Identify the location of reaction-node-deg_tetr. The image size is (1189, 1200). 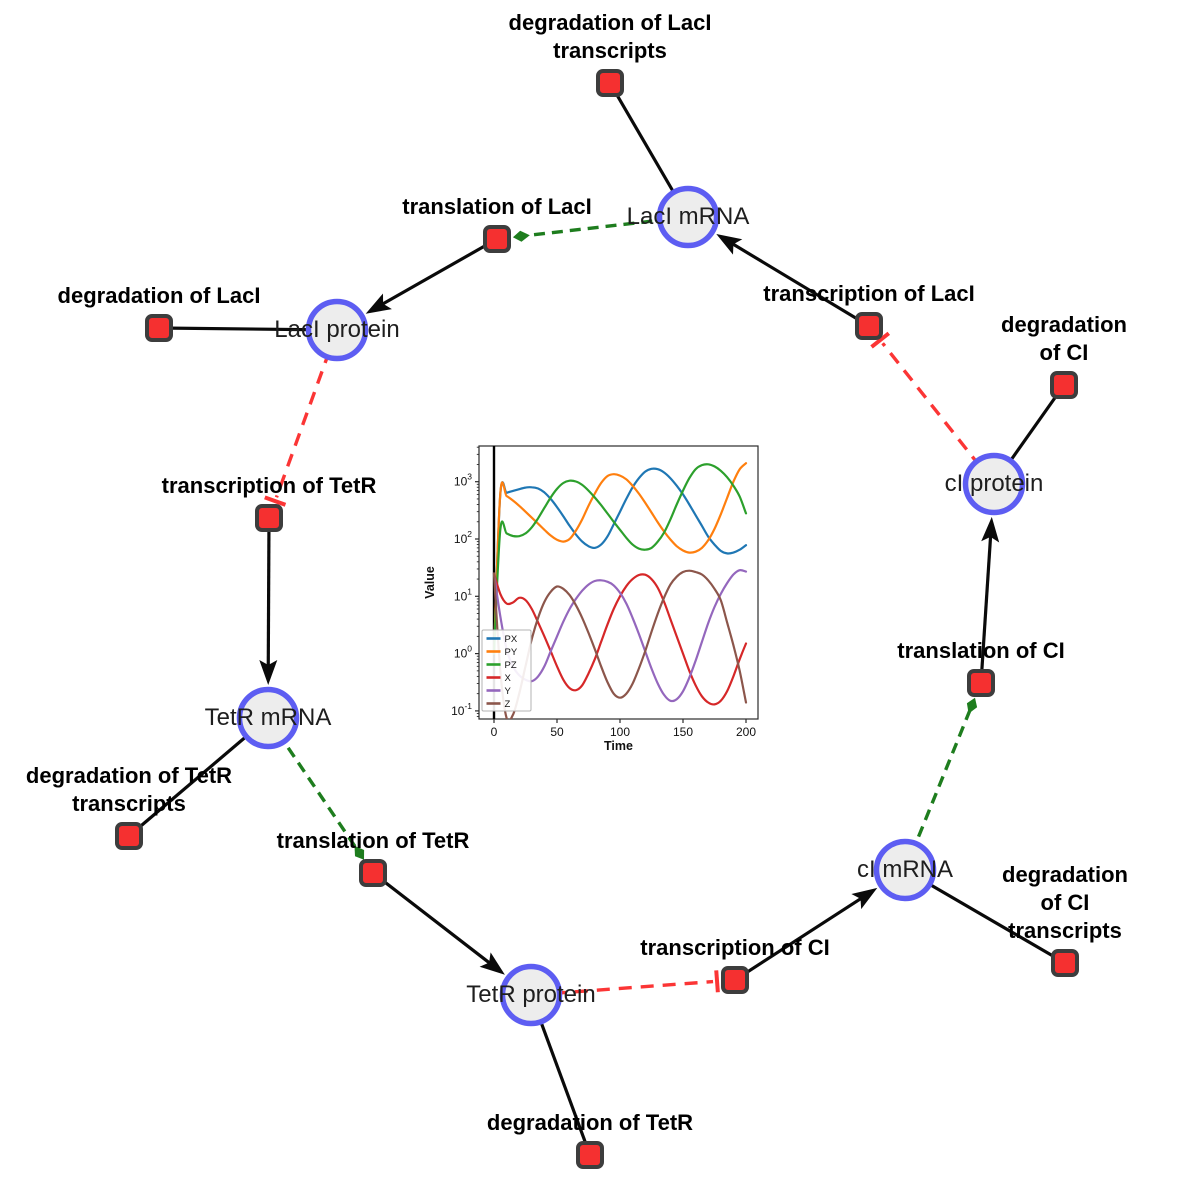
(590, 1155).